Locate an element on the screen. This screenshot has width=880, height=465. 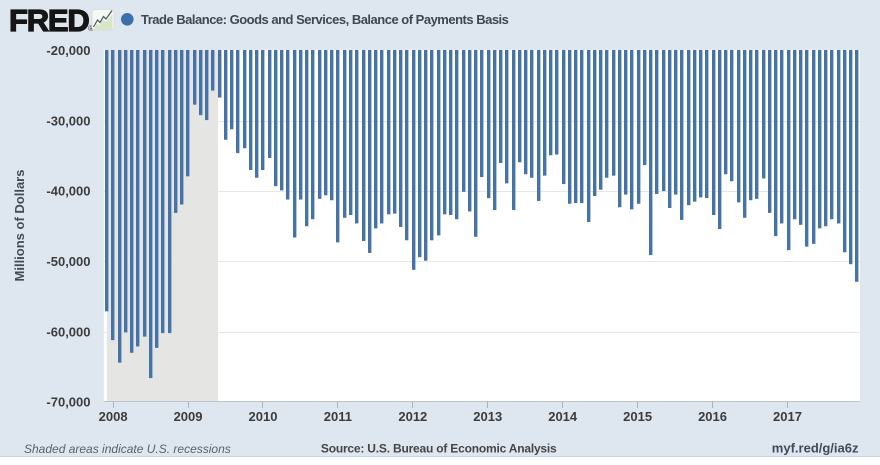
svg-text: 2014 is located at coordinates (563, 416).